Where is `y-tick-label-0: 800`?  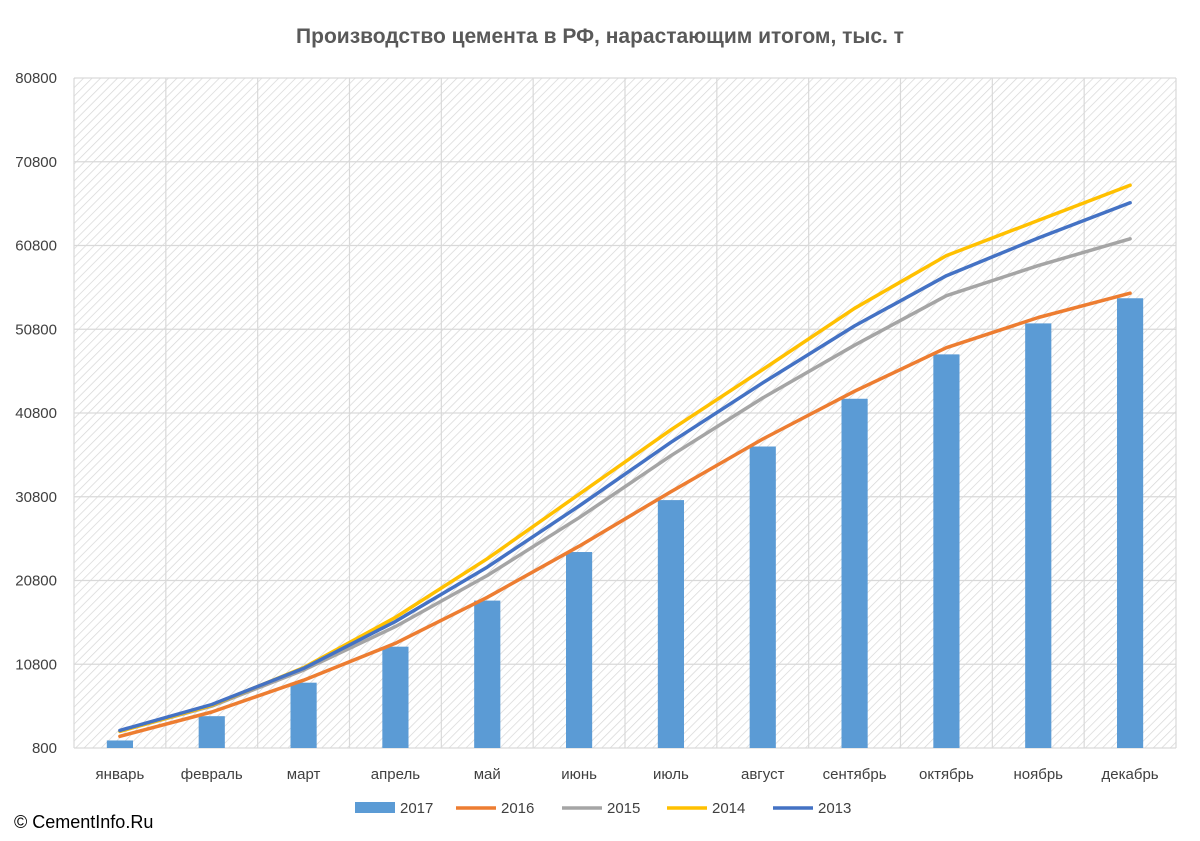 y-tick-label-0: 800 is located at coordinates (44, 748).